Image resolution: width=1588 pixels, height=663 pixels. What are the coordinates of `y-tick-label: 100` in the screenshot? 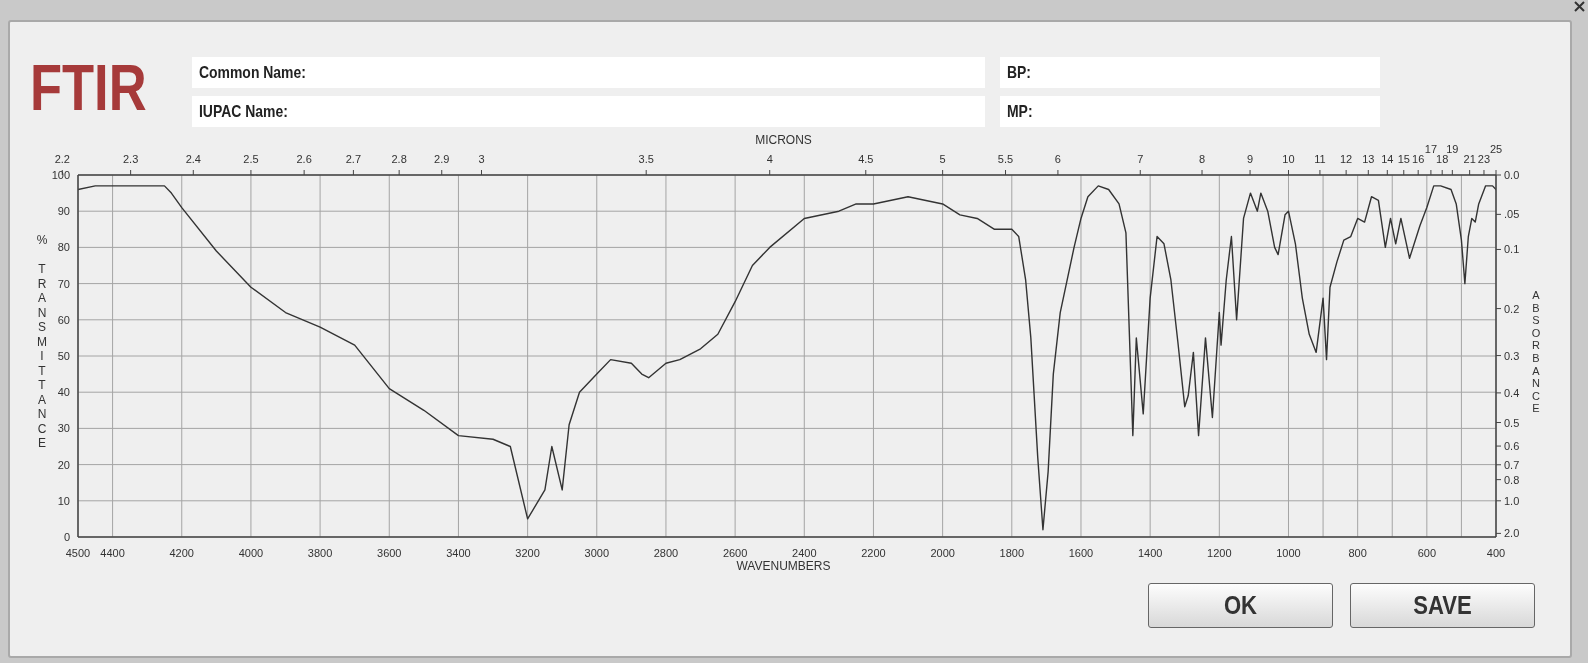 It's located at (60, 174).